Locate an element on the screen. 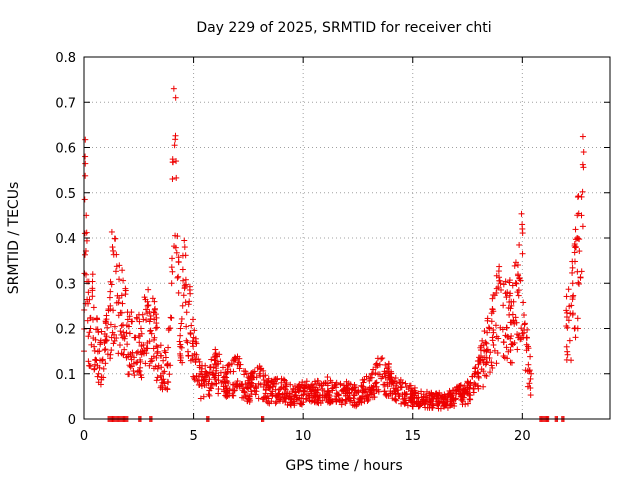 The image size is (640, 480). y-tick-label: 0.6 is located at coordinates (65, 149).